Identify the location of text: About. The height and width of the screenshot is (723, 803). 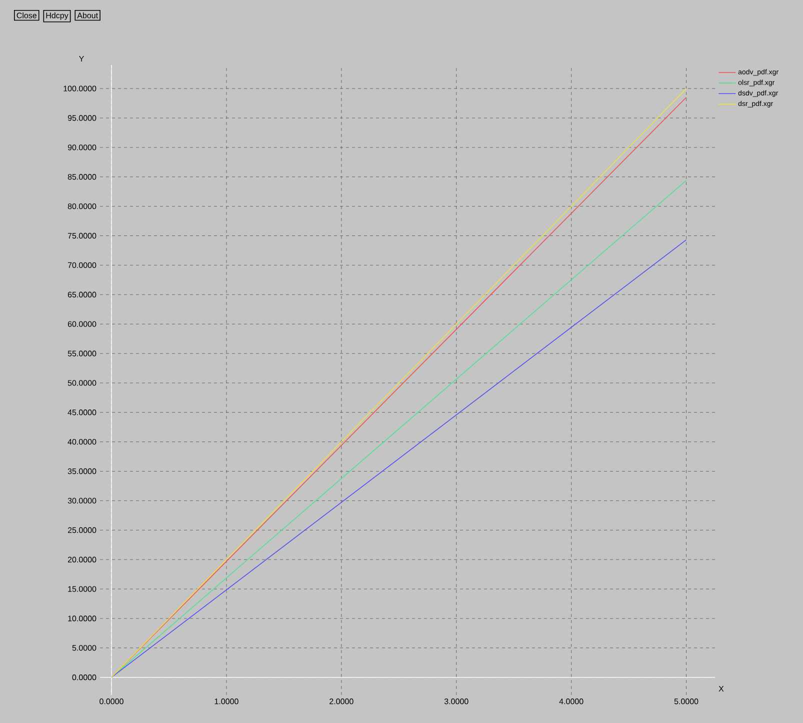
(87, 15).